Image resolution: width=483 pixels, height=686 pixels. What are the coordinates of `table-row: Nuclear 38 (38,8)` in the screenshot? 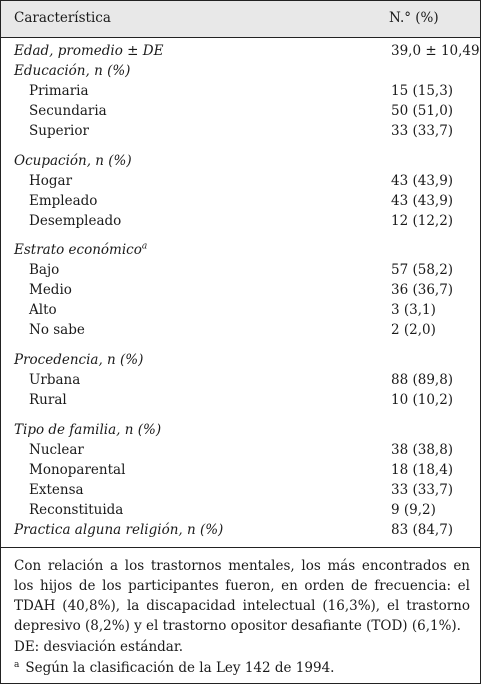 It's located at (240, 450).